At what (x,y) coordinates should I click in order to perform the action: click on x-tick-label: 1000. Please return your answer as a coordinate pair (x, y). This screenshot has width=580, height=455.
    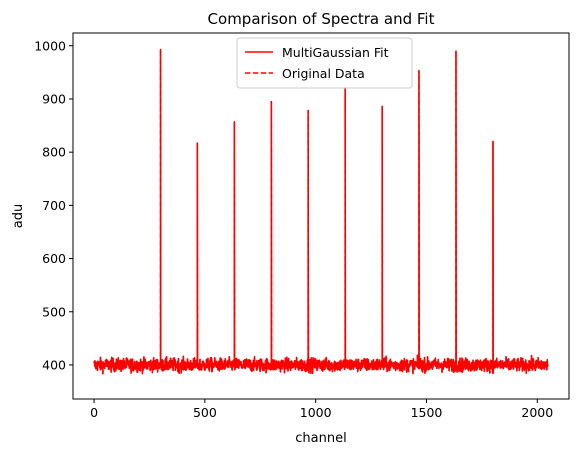
    Looking at the image, I should click on (316, 412).